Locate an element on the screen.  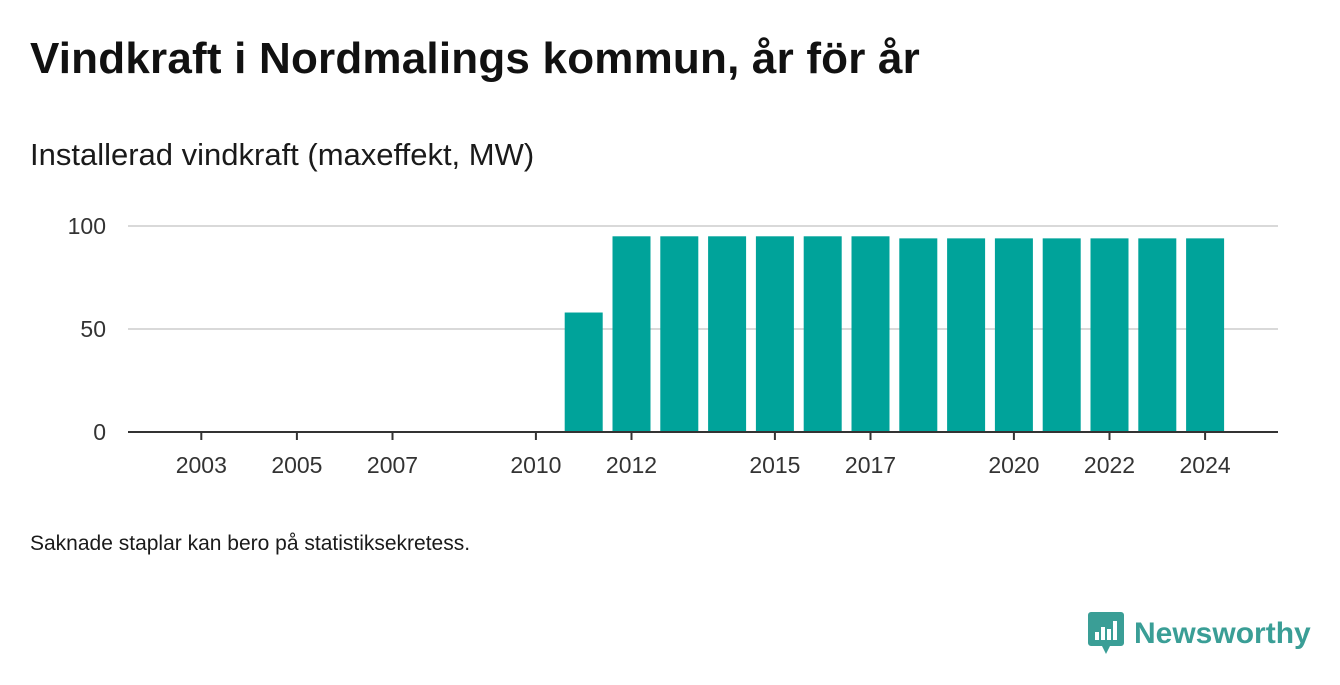
newsworthy-logo-icon is located at coordinates (1106, 633).